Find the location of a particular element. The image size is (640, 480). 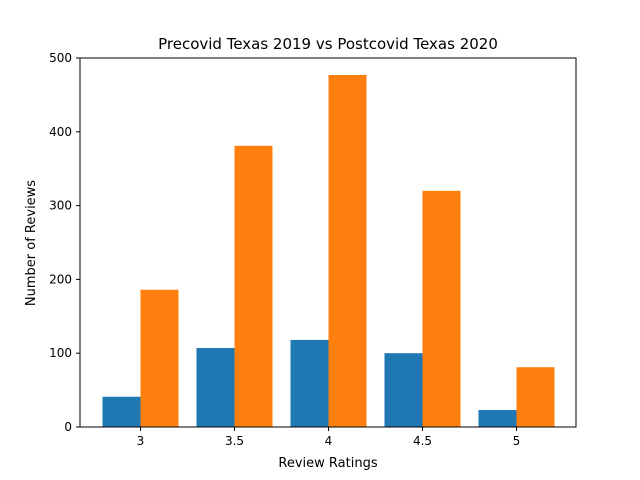

bar-series2-4.5 is located at coordinates (441, 308).